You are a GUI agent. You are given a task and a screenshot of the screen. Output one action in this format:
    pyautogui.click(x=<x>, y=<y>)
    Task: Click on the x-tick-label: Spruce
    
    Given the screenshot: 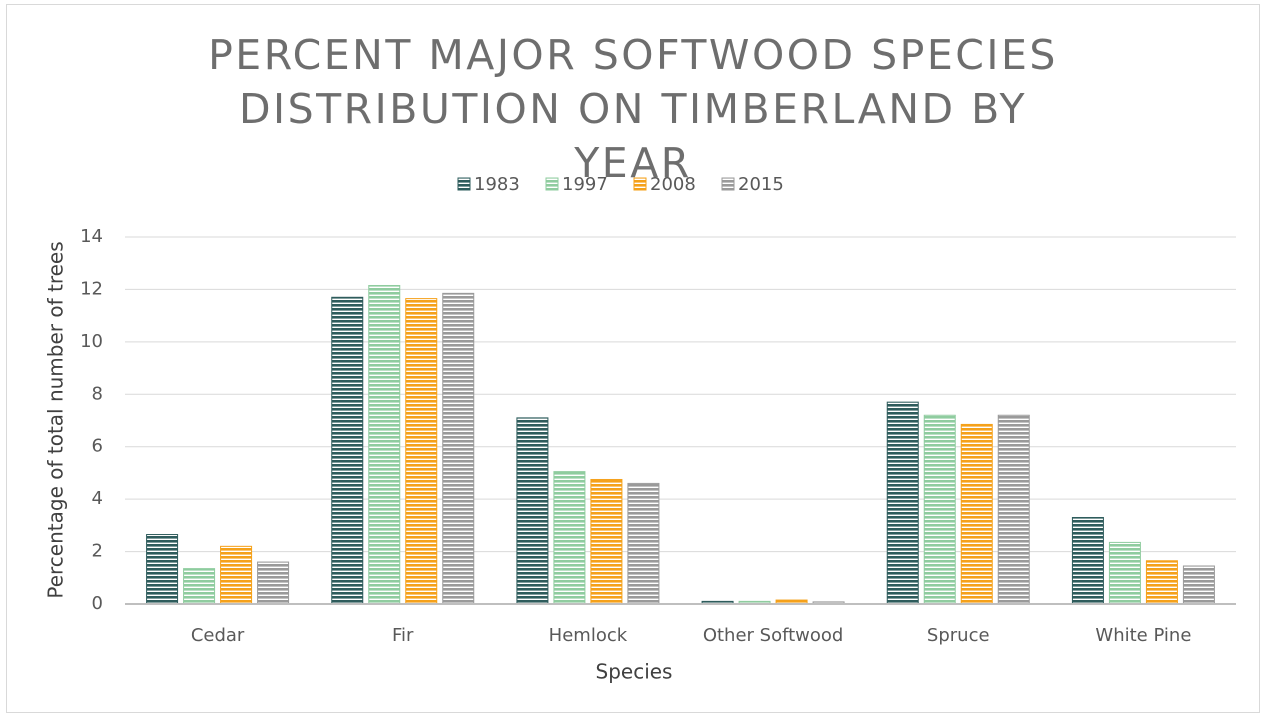 What is the action you would take?
    pyautogui.click(x=958, y=635)
    